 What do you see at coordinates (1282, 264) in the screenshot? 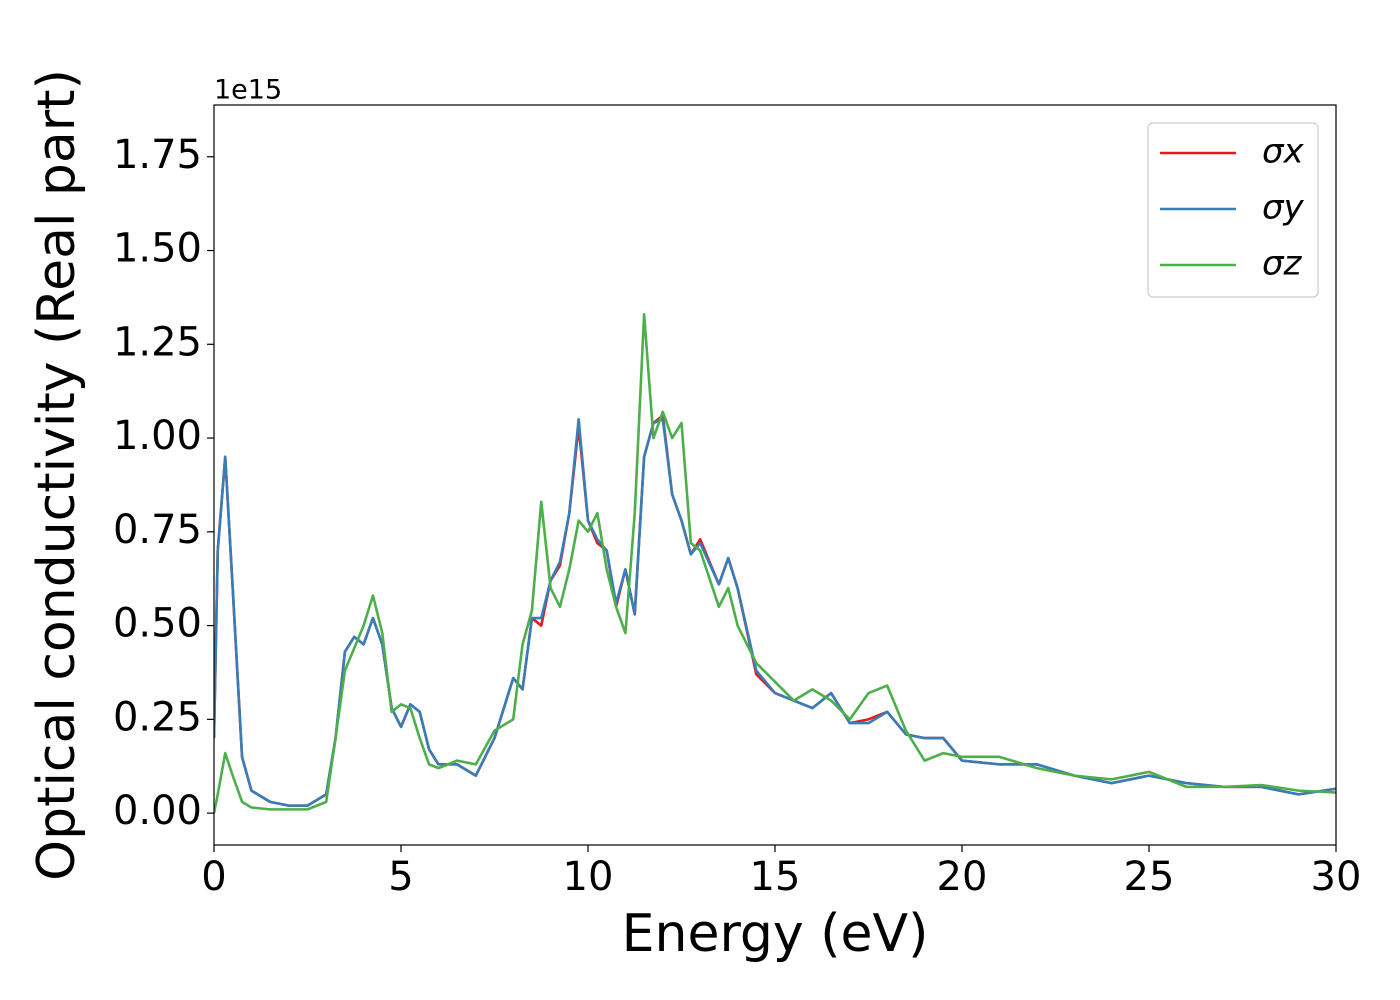
I see `legend-label: σz` at bounding box center [1282, 264].